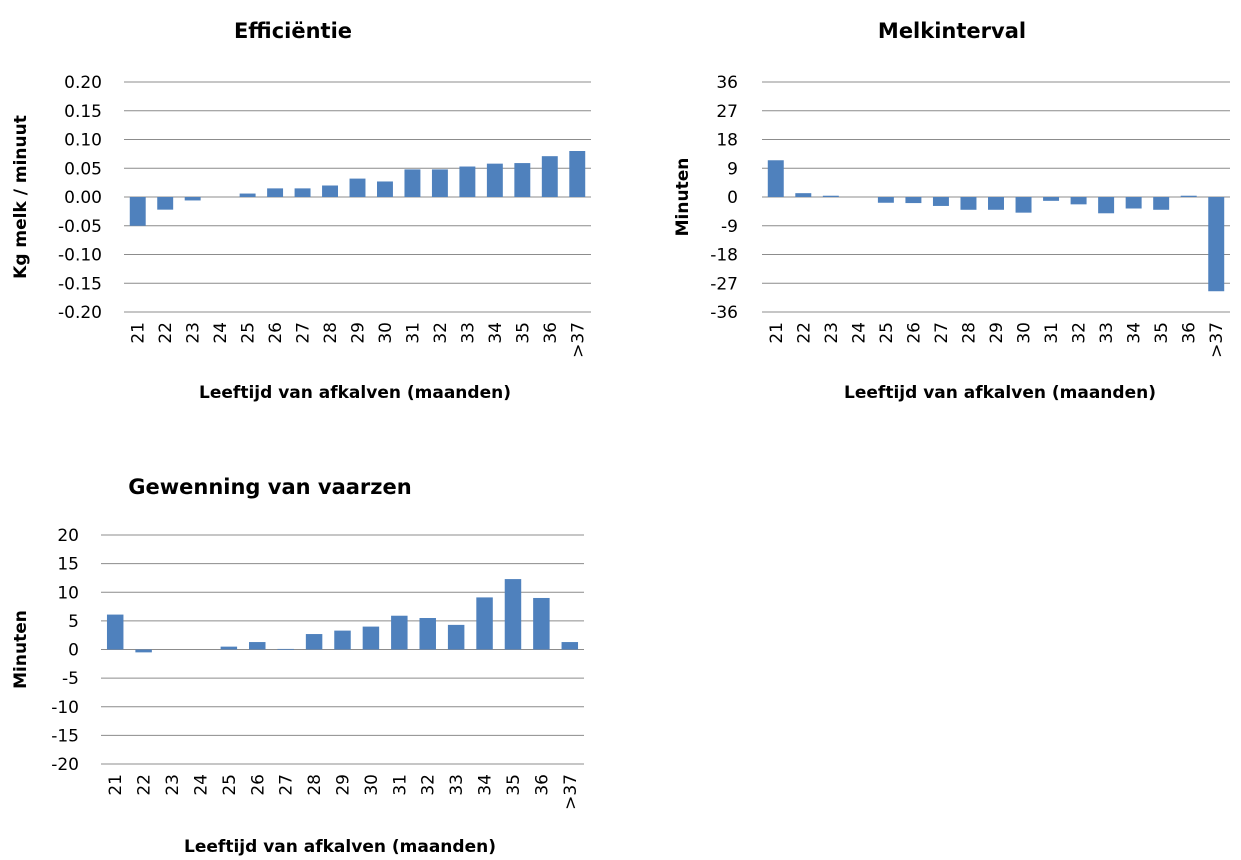  Describe the element at coordinates (269, 487) in the screenshot. I see `chart-title: Gewenning van vaarzen` at that location.